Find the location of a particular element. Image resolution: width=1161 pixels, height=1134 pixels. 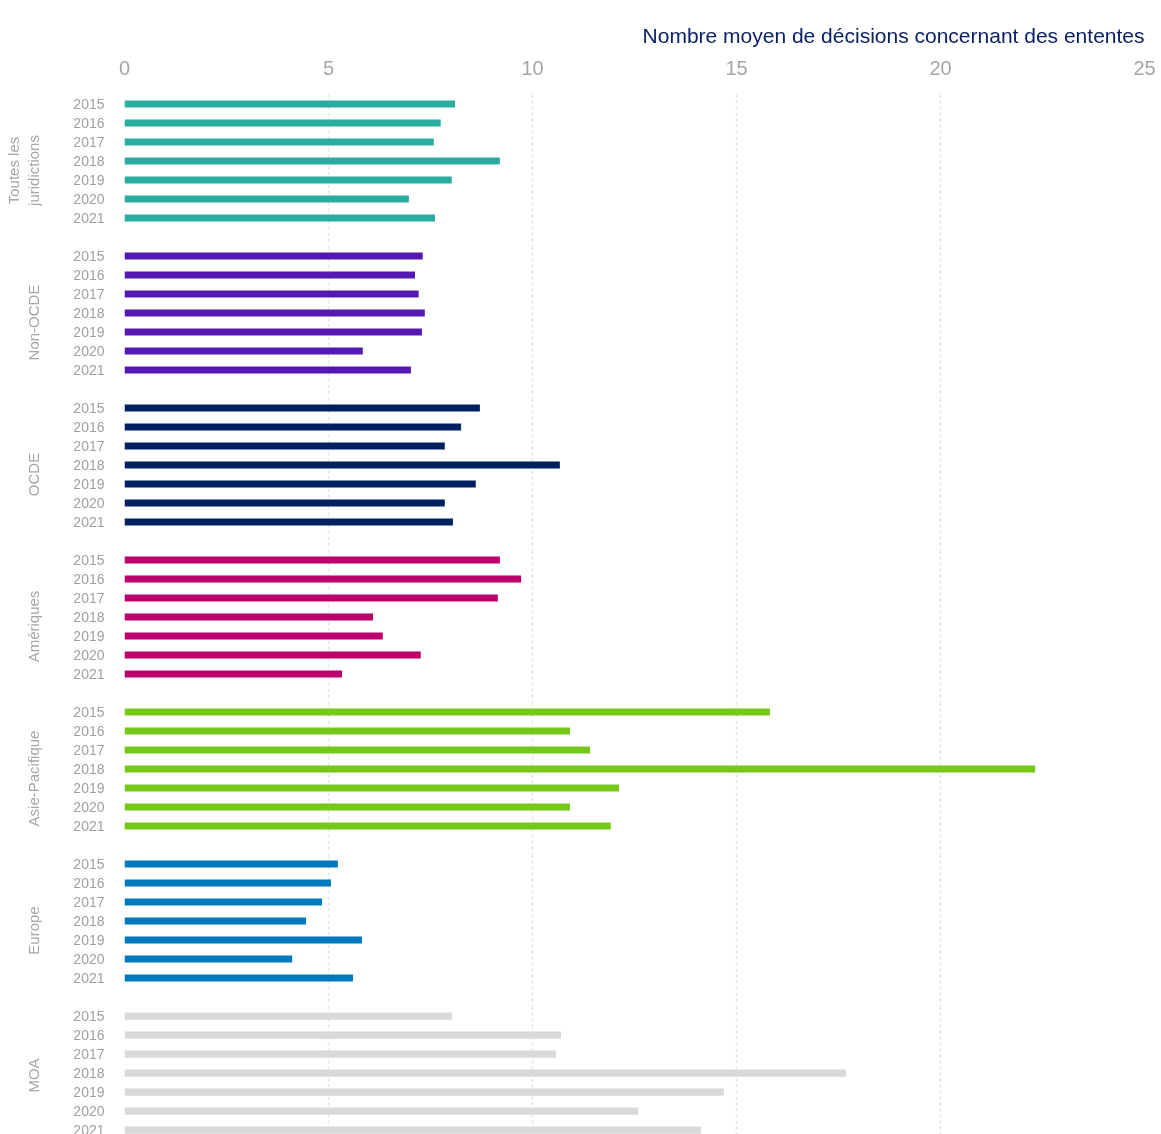

y-axis-title: MOA is located at coordinates (34, 1075).